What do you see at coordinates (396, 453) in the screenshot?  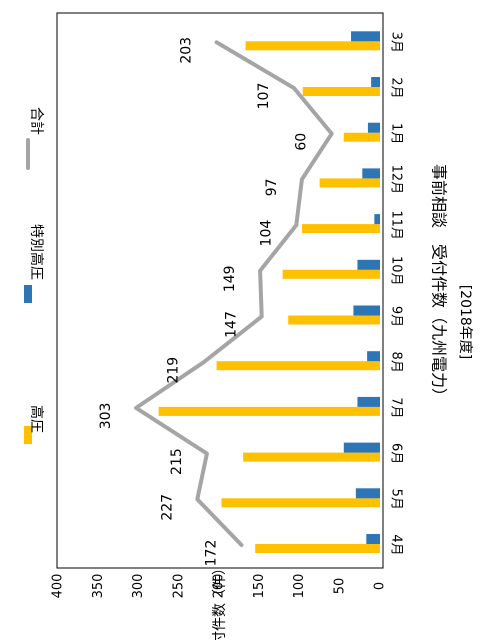 I see `category-label-3: 6月` at bounding box center [396, 453].